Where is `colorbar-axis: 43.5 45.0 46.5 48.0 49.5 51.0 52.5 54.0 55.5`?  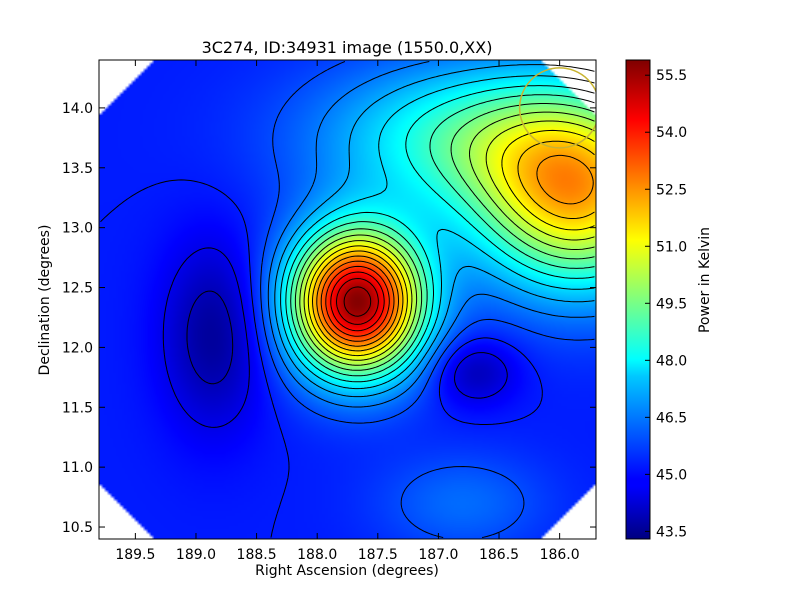
colorbar-axis: 43.5 45.0 46.5 48.0 49.5 51.0 52.5 54.0 55.5 is located at coordinates (666, 304).